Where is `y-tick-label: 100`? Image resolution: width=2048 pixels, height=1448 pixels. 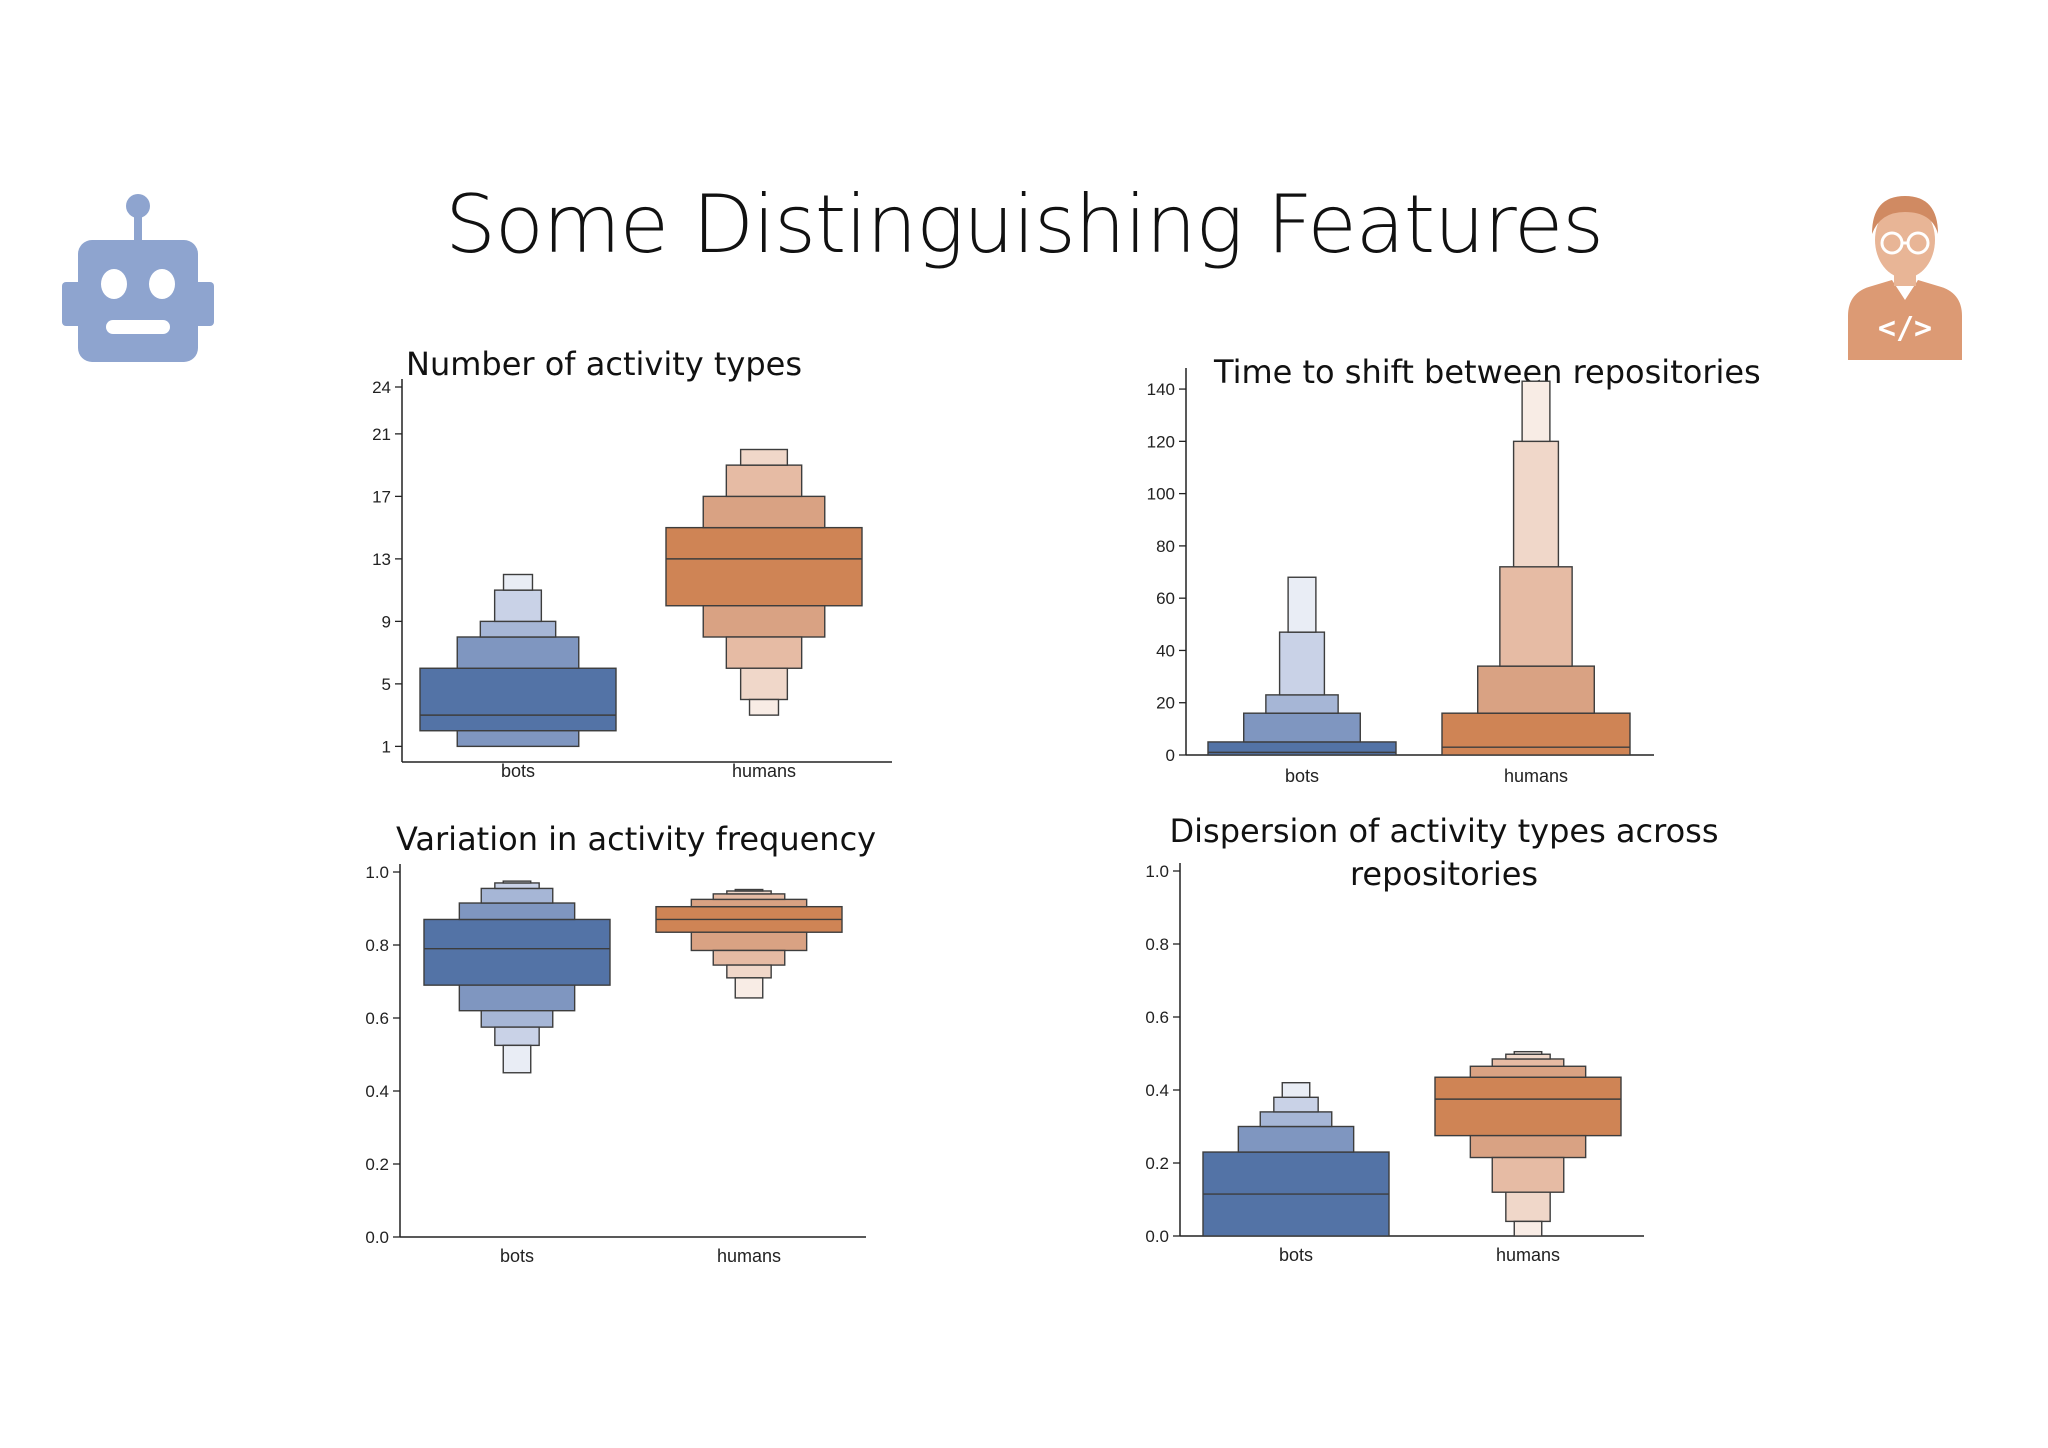
y-tick-label: 100 is located at coordinates (1161, 494).